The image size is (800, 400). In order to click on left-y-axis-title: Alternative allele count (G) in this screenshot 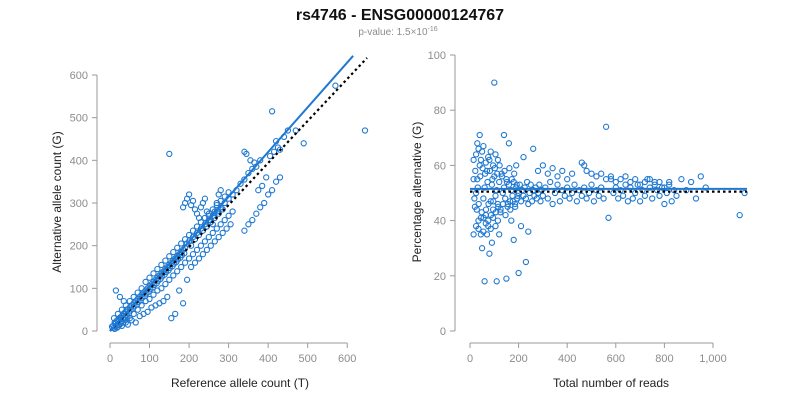, I will do `click(57, 201)`.